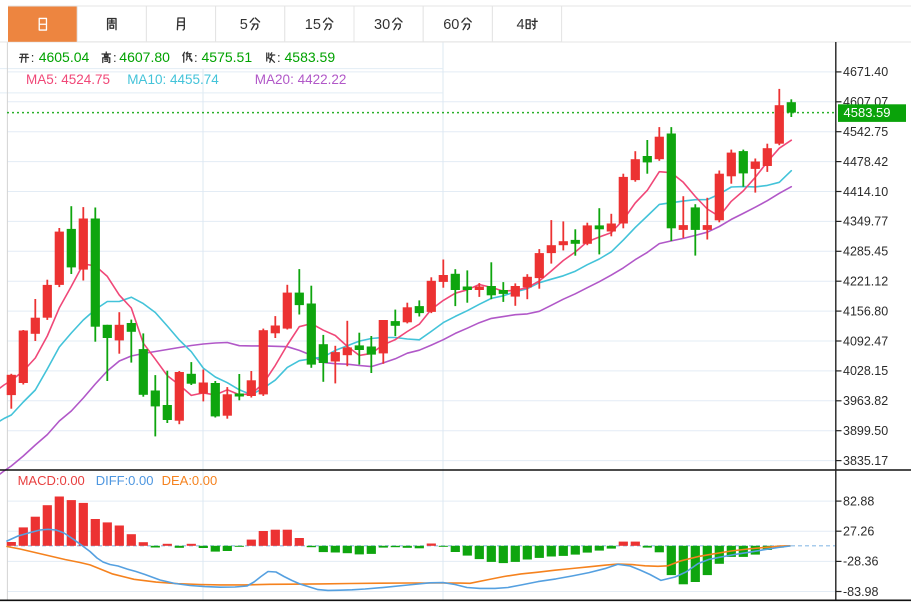 The height and width of the screenshot is (607, 911). I want to click on svg-text: 4, so click(521, 25).